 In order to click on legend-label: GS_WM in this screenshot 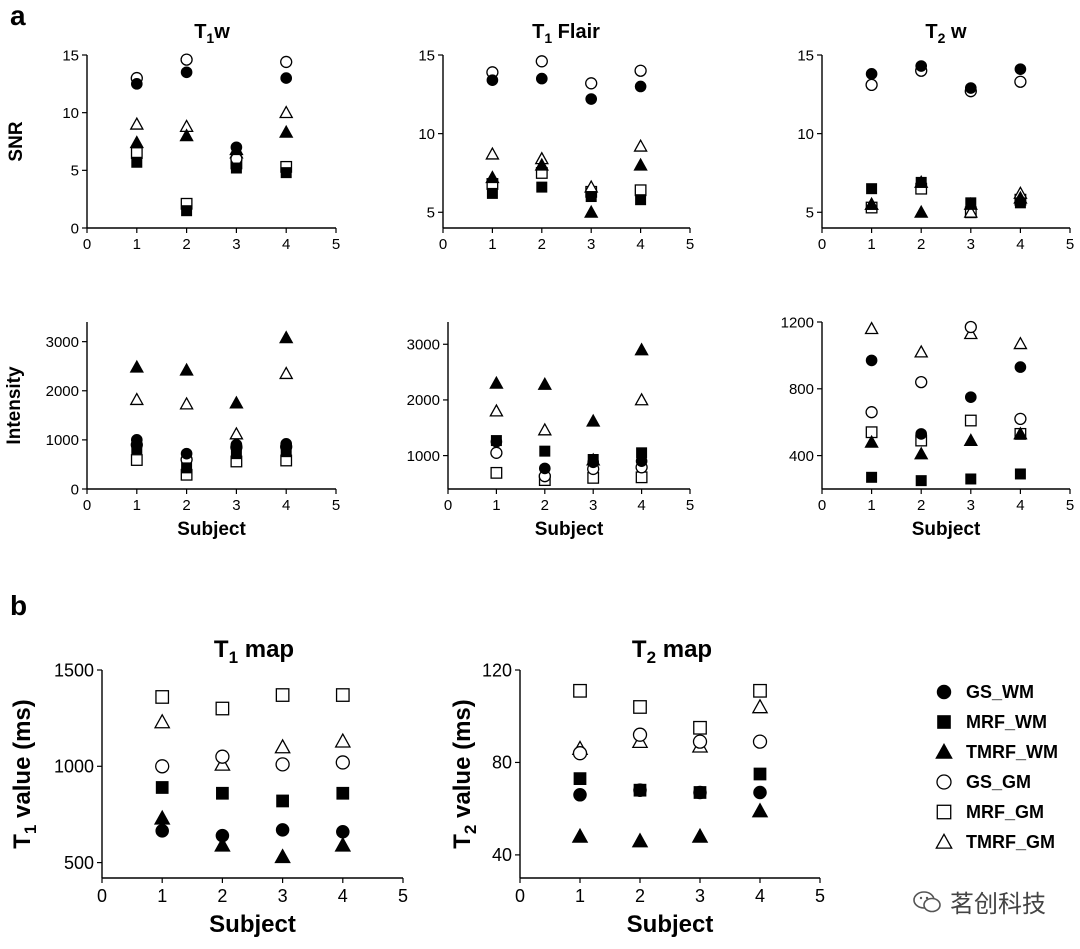, I will do `click(1000, 692)`.